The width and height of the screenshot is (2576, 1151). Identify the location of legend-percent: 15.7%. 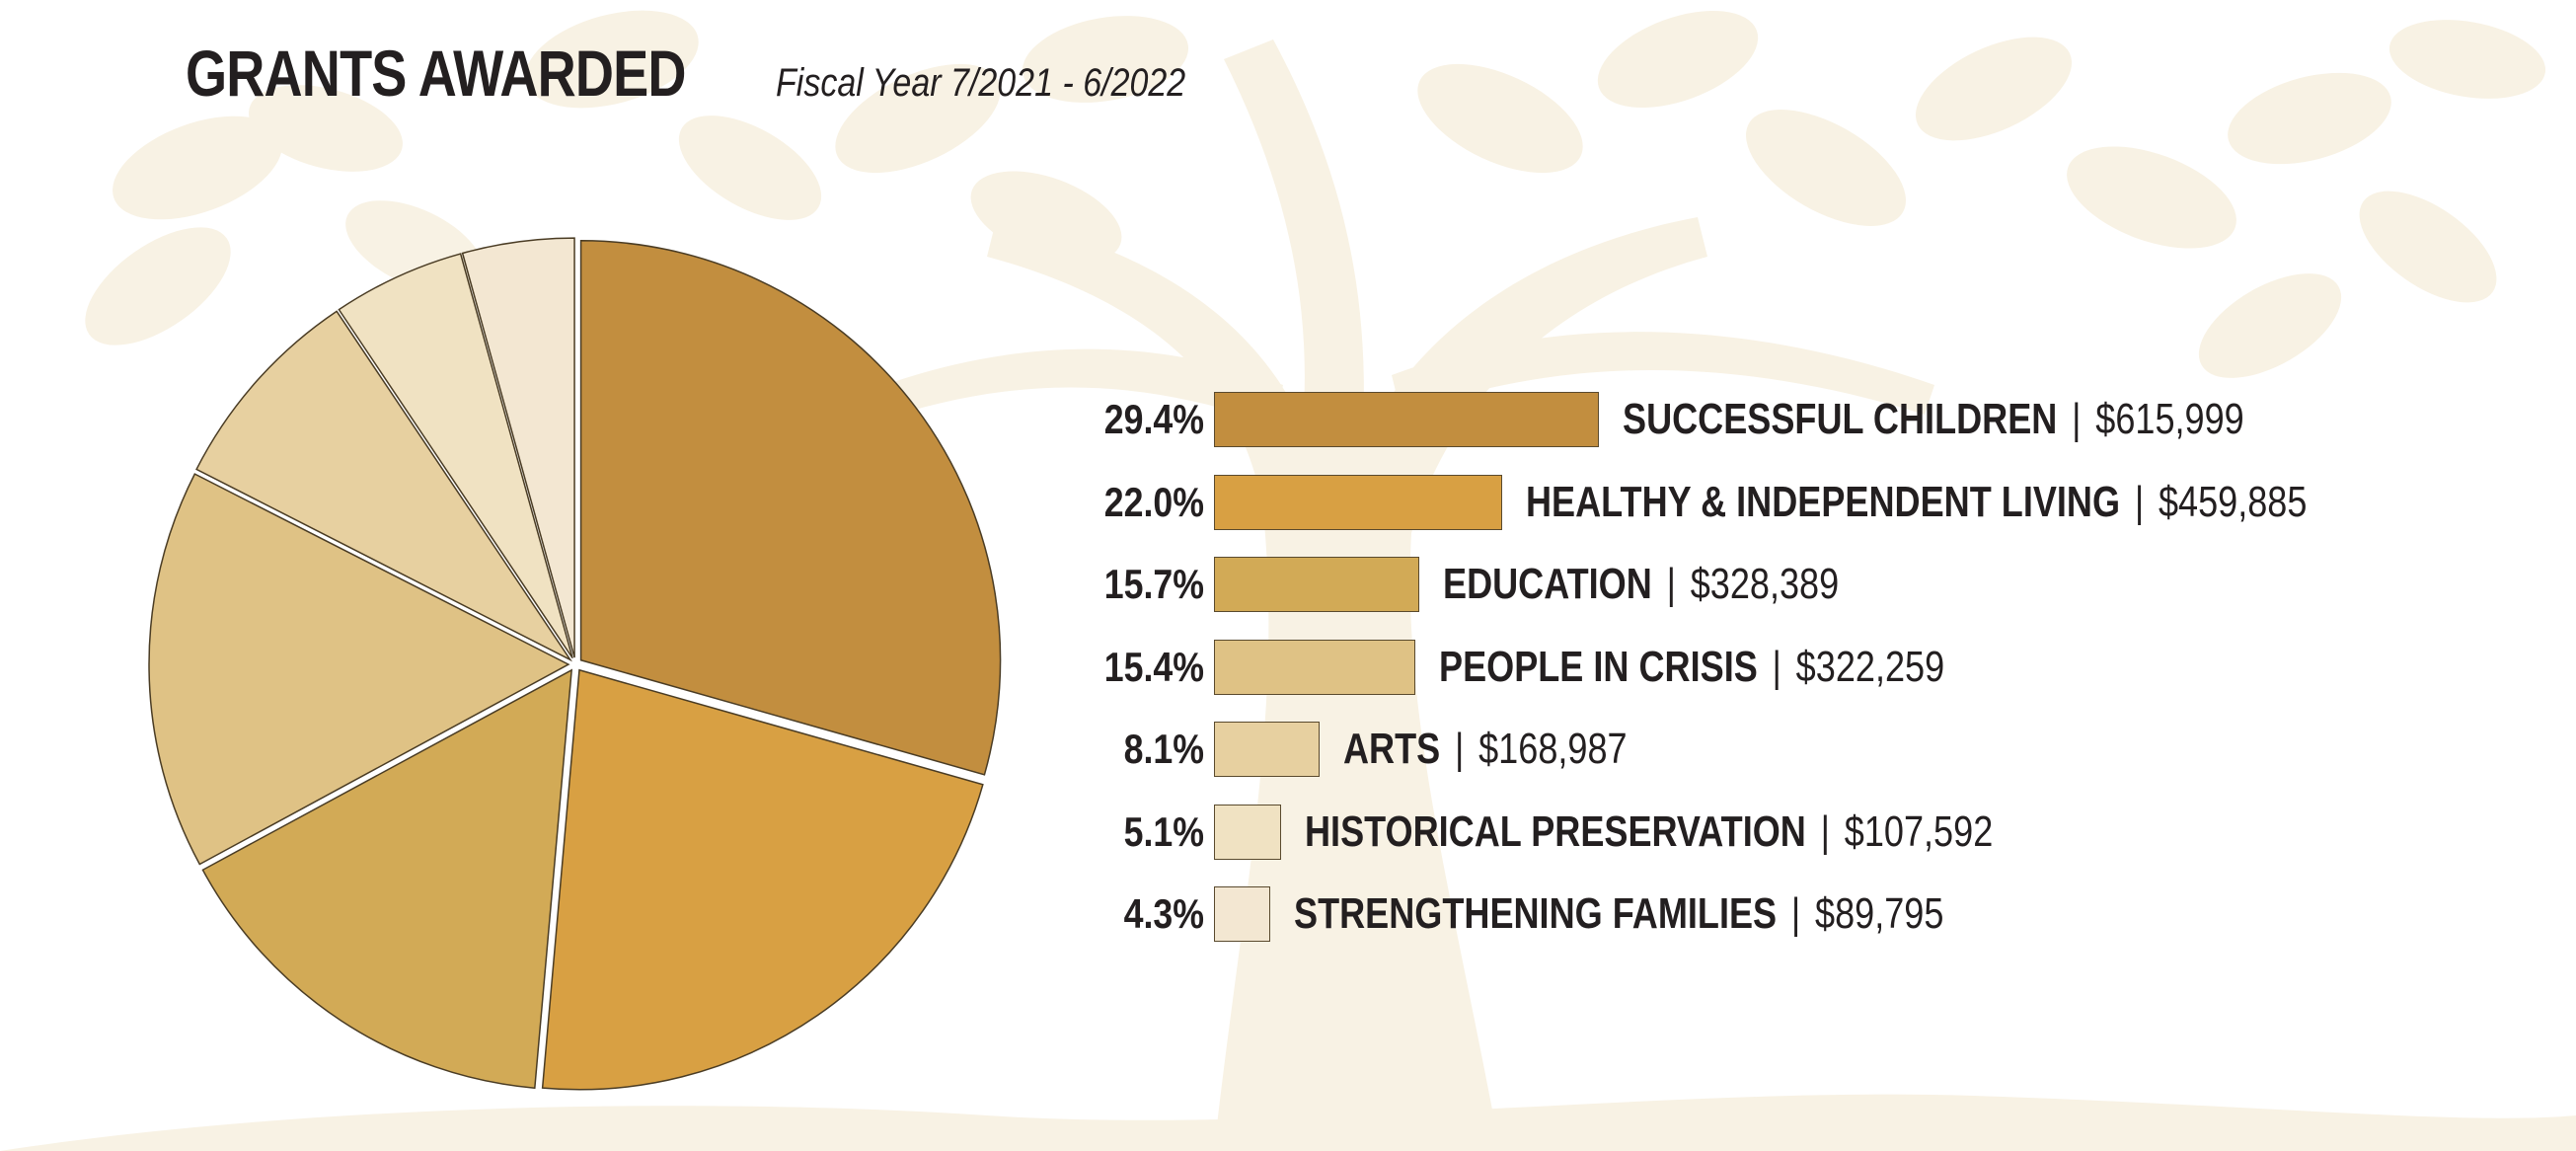
(1153, 584).